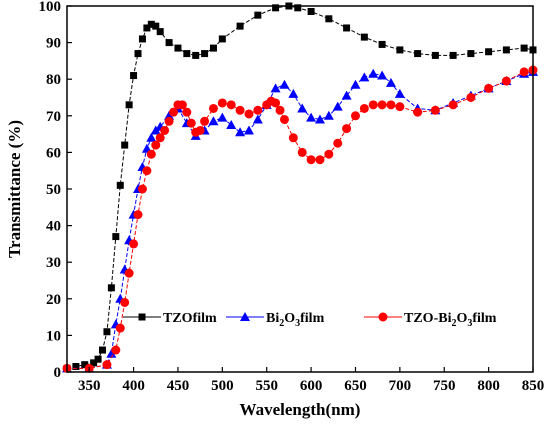  Describe the element at coordinates (355, 386) in the screenshot. I see `x-tick-label: 650` at that location.